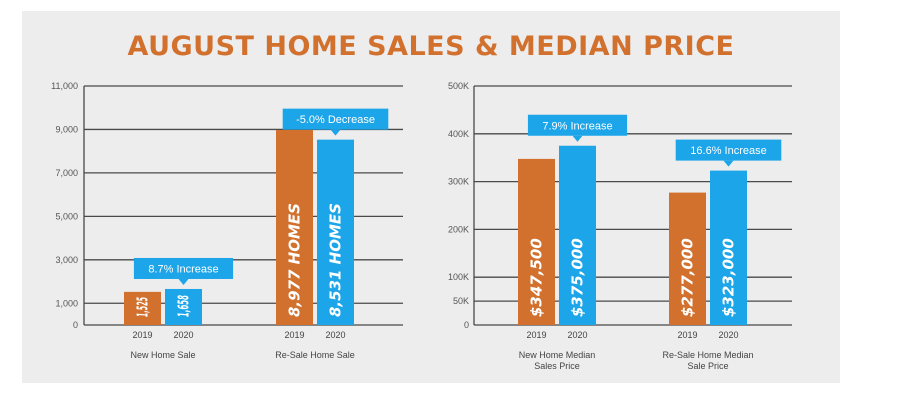 This screenshot has height=403, width=906. Describe the element at coordinates (557, 355) in the screenshot. I see `category-label: New Home Median` at that location.